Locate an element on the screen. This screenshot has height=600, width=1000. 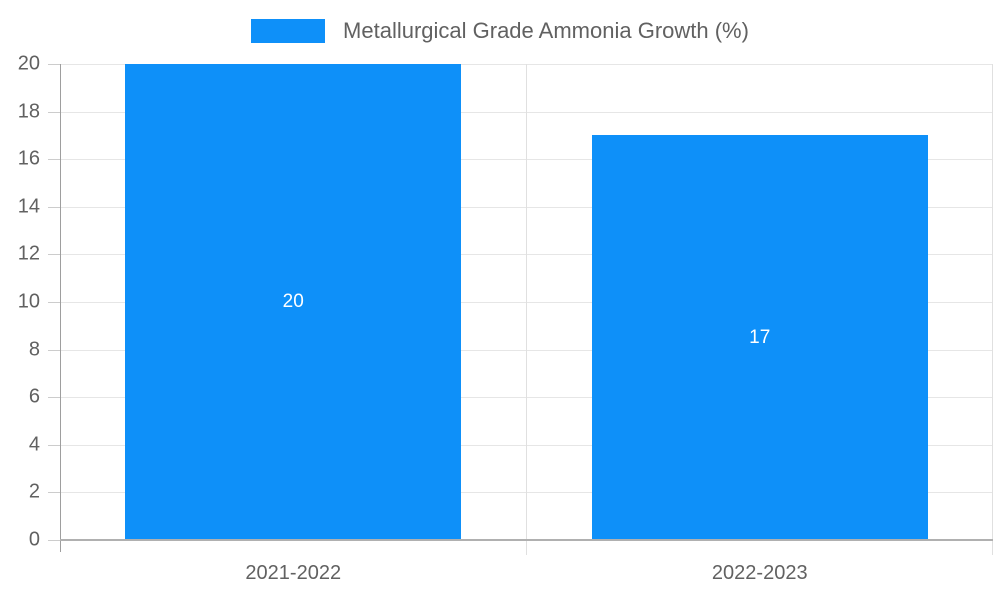
legend-label: Metallurgical Grade Ammonia Growth (%) is located at coordinates (546, 30).